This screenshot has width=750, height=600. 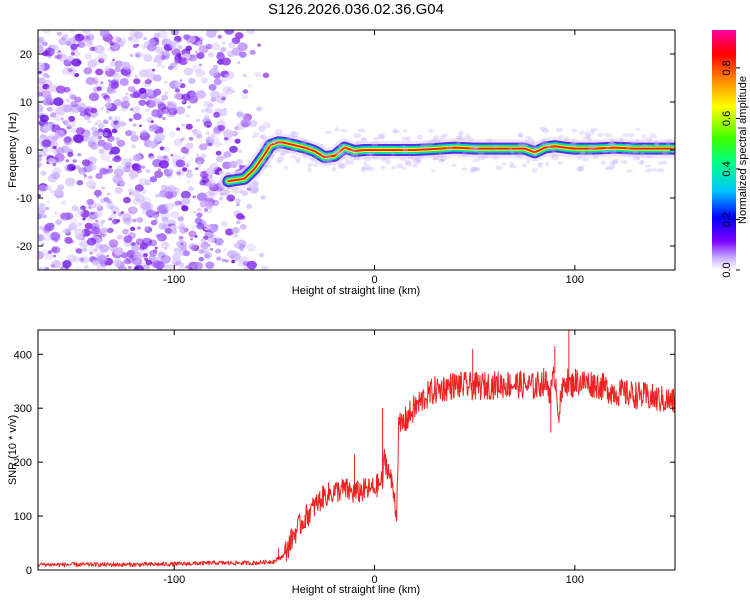 What do you see at coordinates (356, 590) in the screenshot?
I see `snr-x-axis-title: Height of straight line (km)` at bounding box center [356, 590].